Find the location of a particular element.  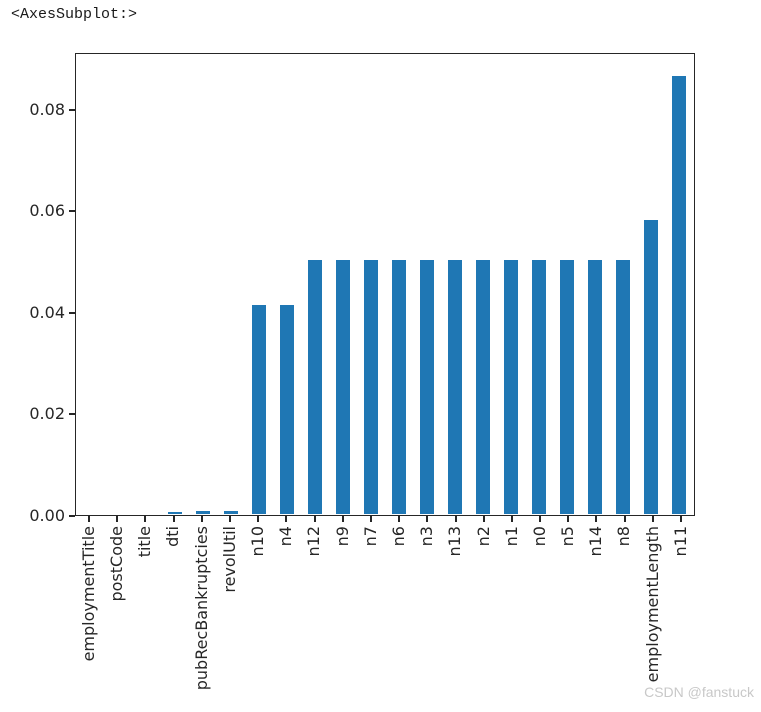

x-label-slot: n13 is located at coordinates (455, 608).